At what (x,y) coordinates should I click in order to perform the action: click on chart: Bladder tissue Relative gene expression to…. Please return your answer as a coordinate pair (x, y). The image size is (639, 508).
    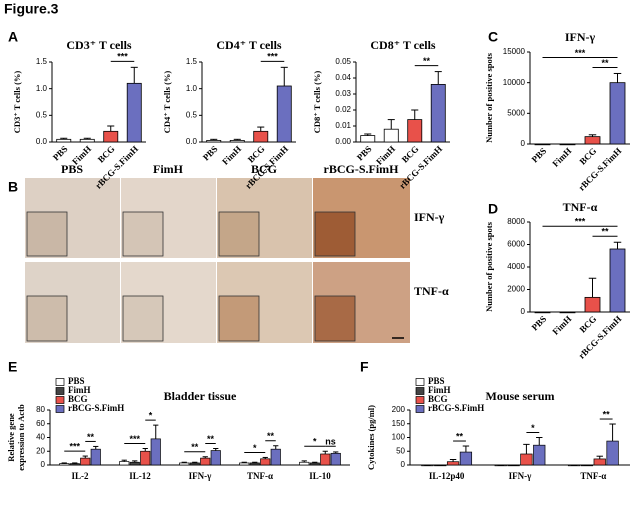
    Looking at the image, I should click on (178, 428).